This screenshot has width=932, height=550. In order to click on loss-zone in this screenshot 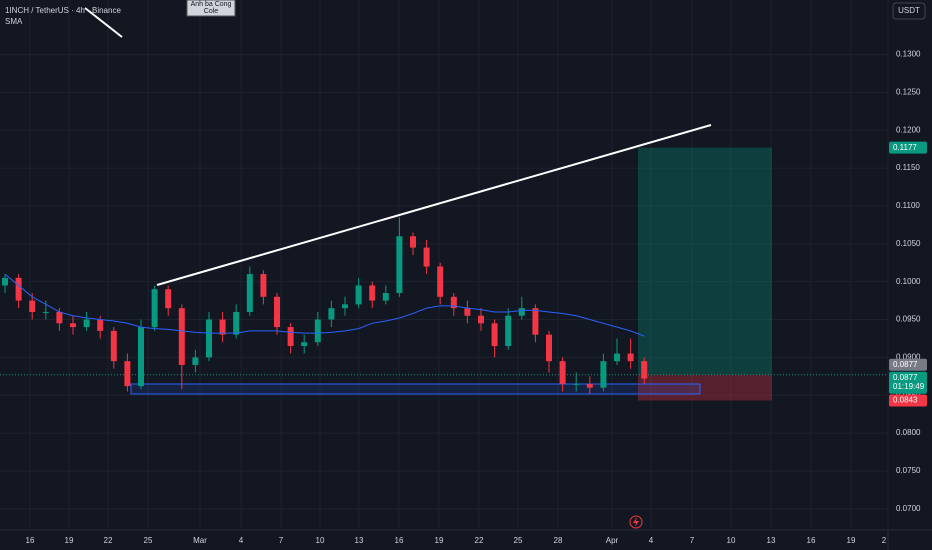, I will do `click(705, 387)`.